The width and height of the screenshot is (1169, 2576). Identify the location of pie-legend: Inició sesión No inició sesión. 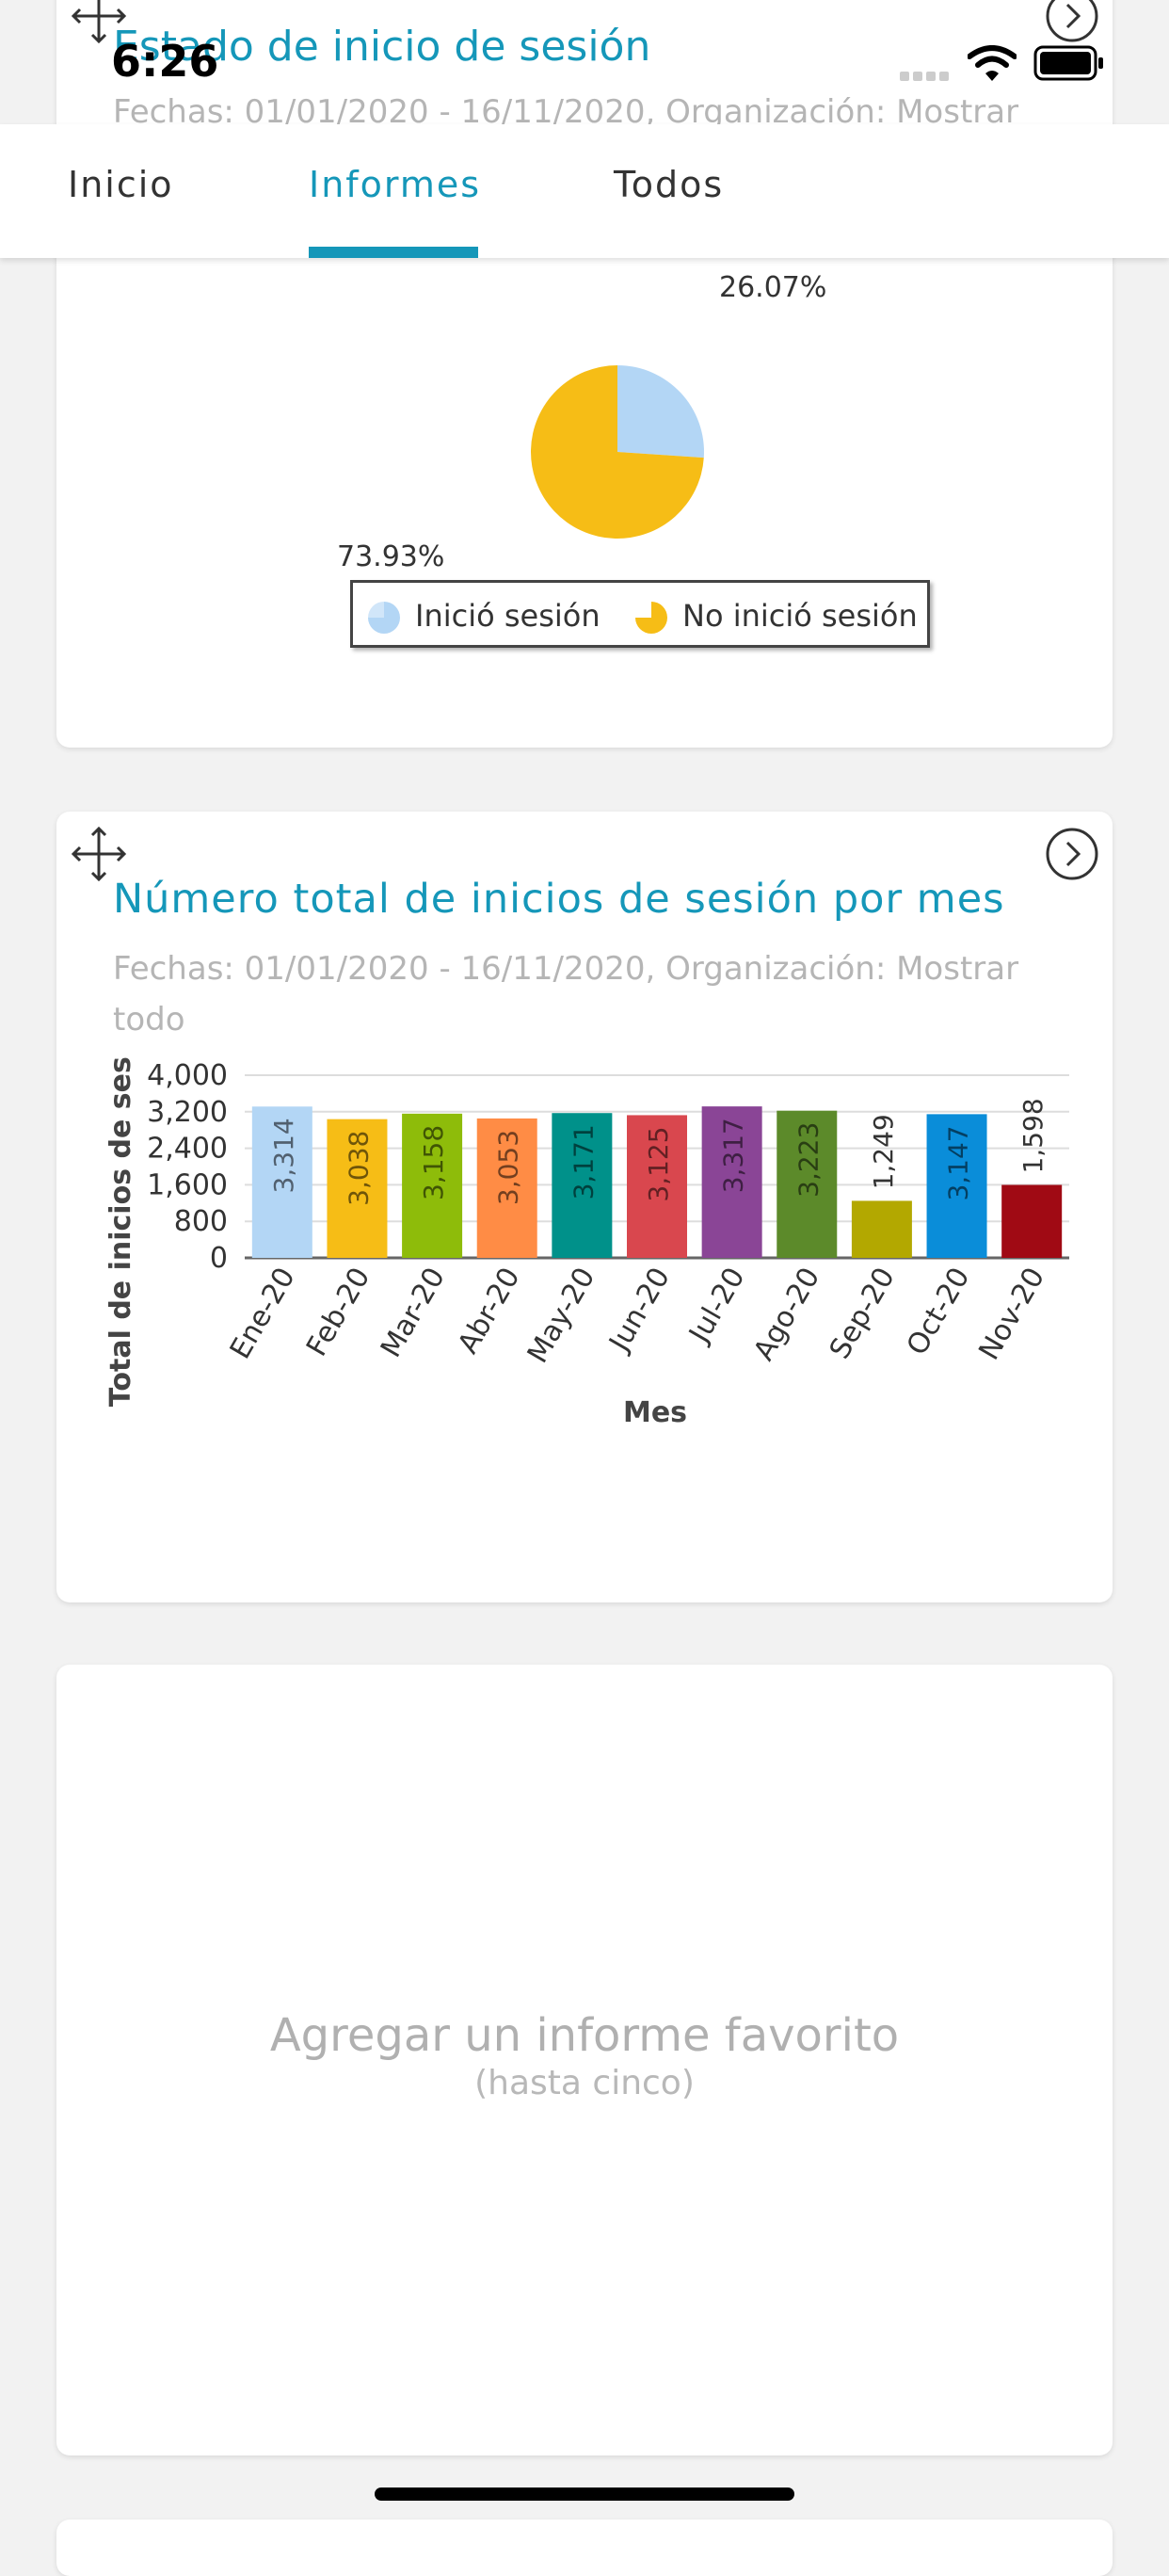
(640, 614).